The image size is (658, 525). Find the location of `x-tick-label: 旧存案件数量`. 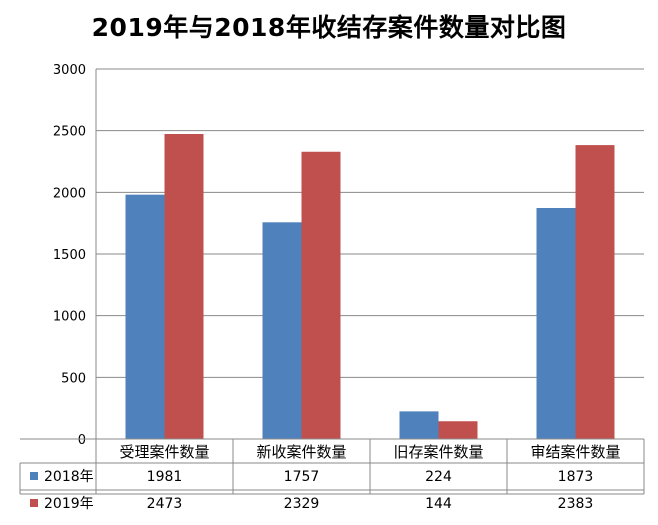

x-tick-label: 旧存案件数量 is located at coordinates (438, 452).